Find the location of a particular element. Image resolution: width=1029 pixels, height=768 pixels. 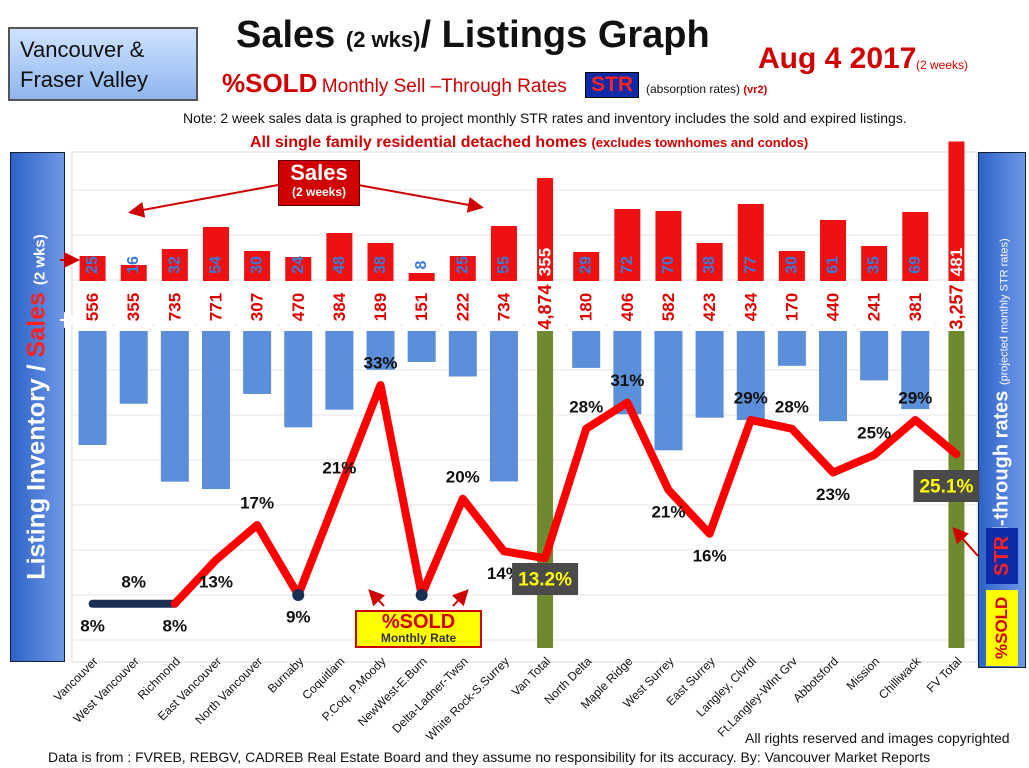

sales-tag: Sales (2 weeks) is located at coordinates (319, 183).